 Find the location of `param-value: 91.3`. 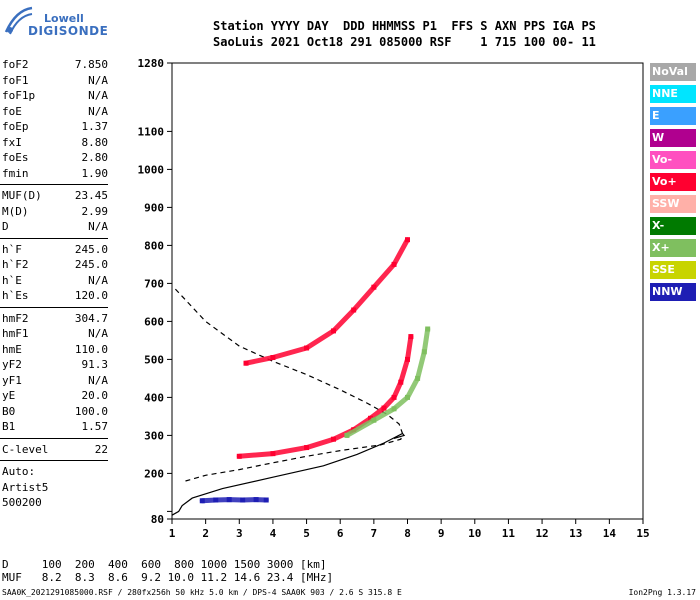

param-value: 91.3 is located at coordinates (95, 364).